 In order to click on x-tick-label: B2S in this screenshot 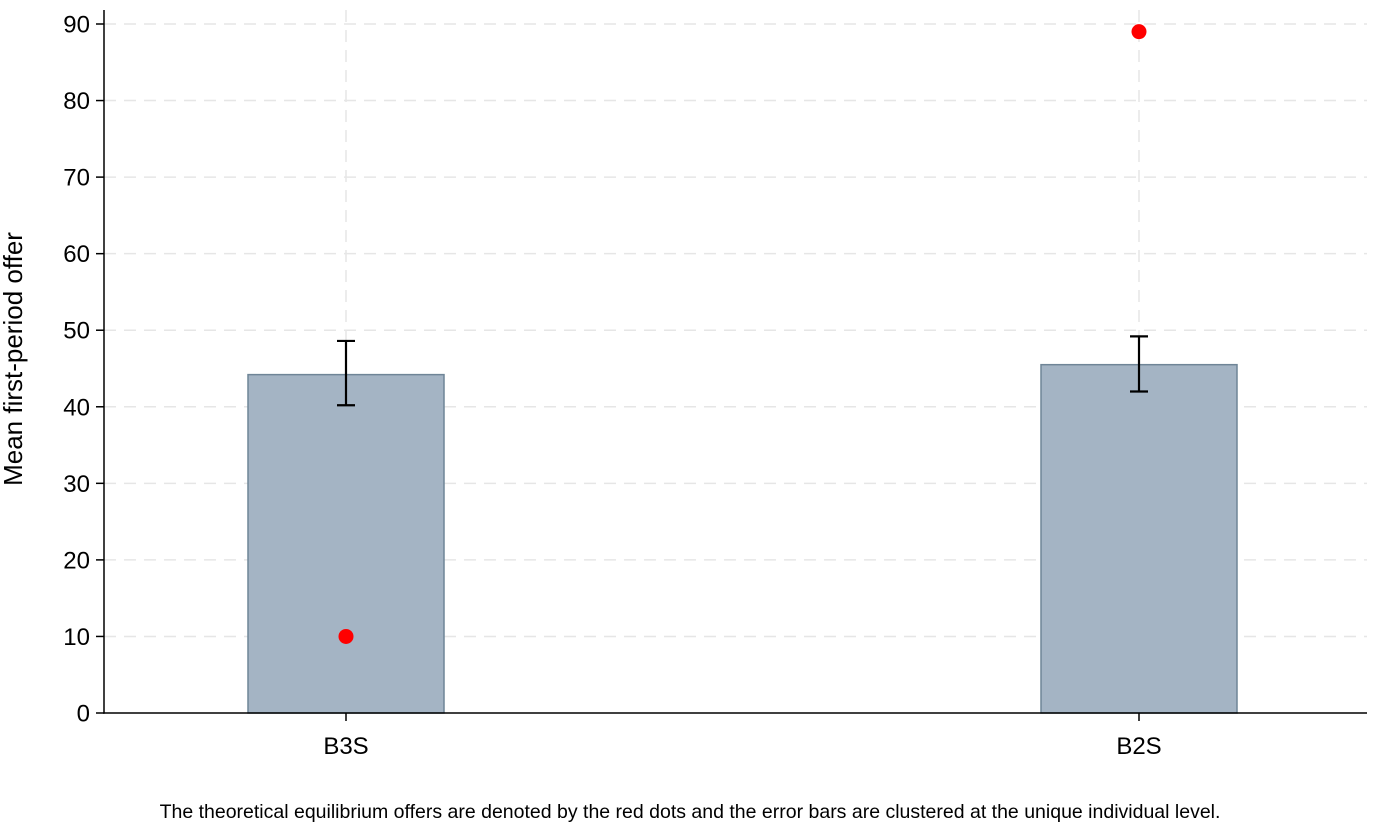, I will do `click(1138, 746)`.